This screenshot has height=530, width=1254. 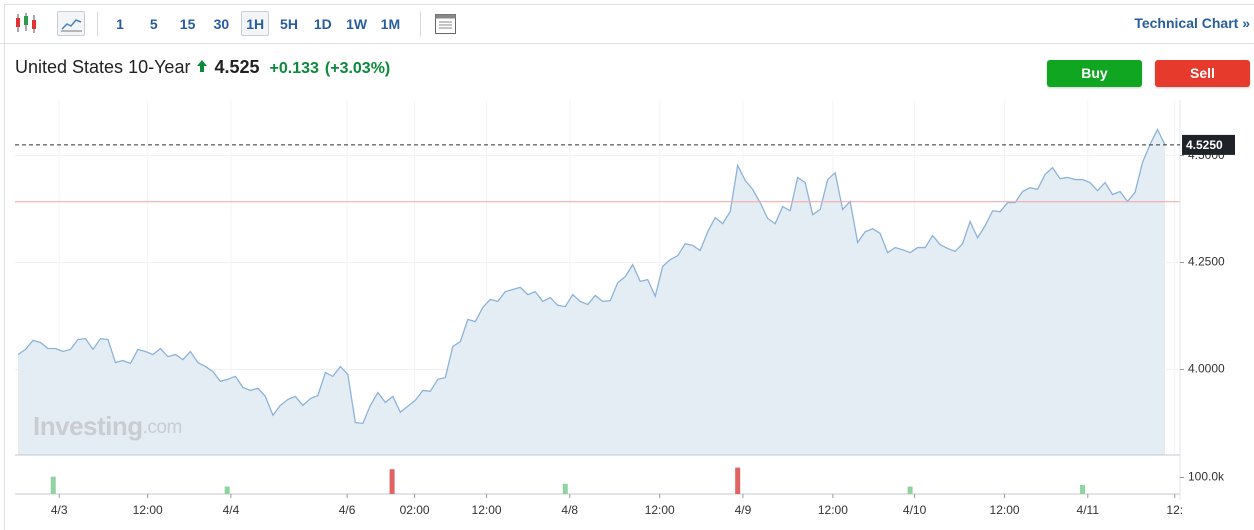 I want to click on interval-button: 1D, so click(x=322, y=24).